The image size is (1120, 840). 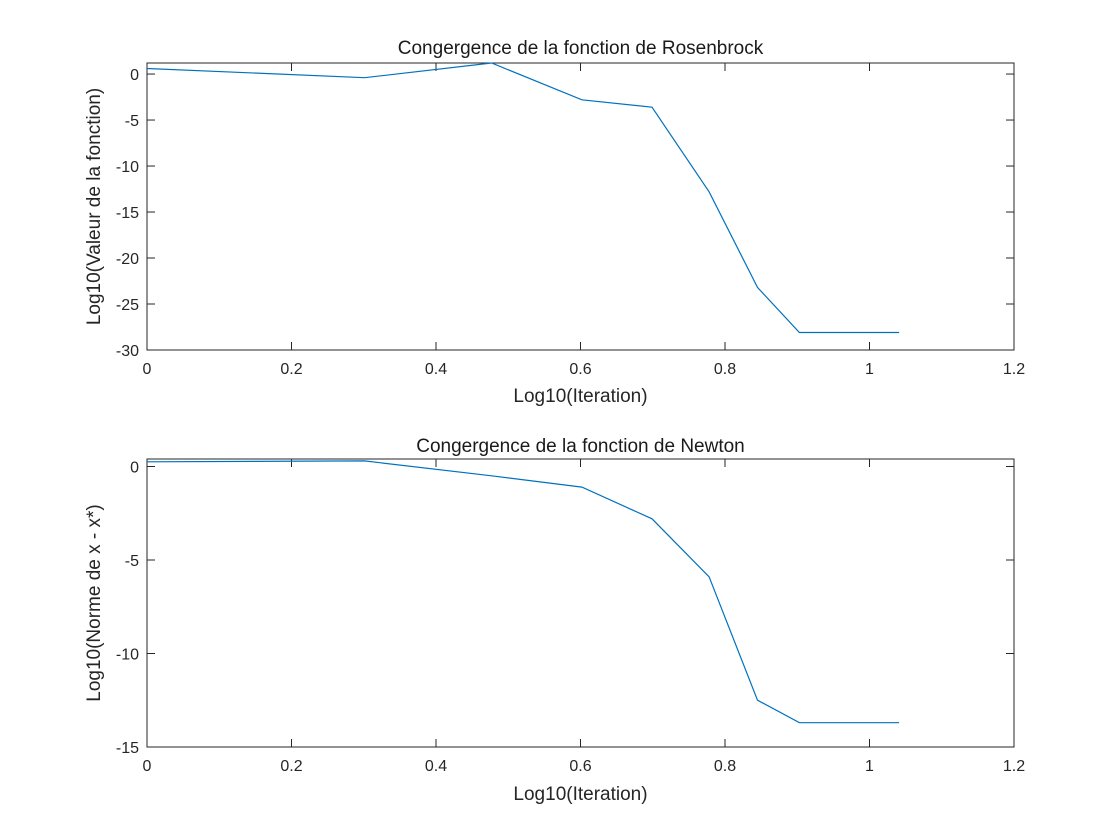 What do you see at coordinates (869, 766) in the screenshot?
I see `newton-x-tick-label: 1` at bounding box center [869, 766].